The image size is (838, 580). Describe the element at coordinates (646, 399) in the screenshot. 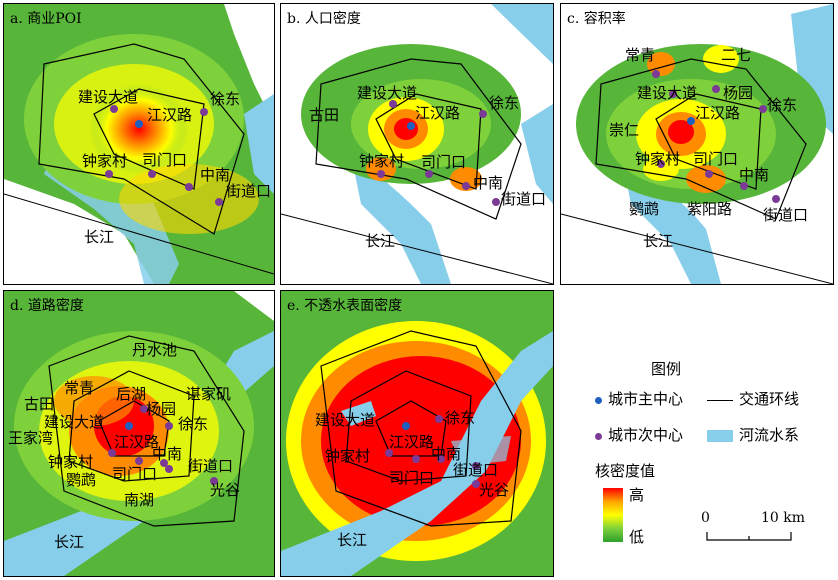

I see `legend-main-center-label: 城市主中心` at that location.